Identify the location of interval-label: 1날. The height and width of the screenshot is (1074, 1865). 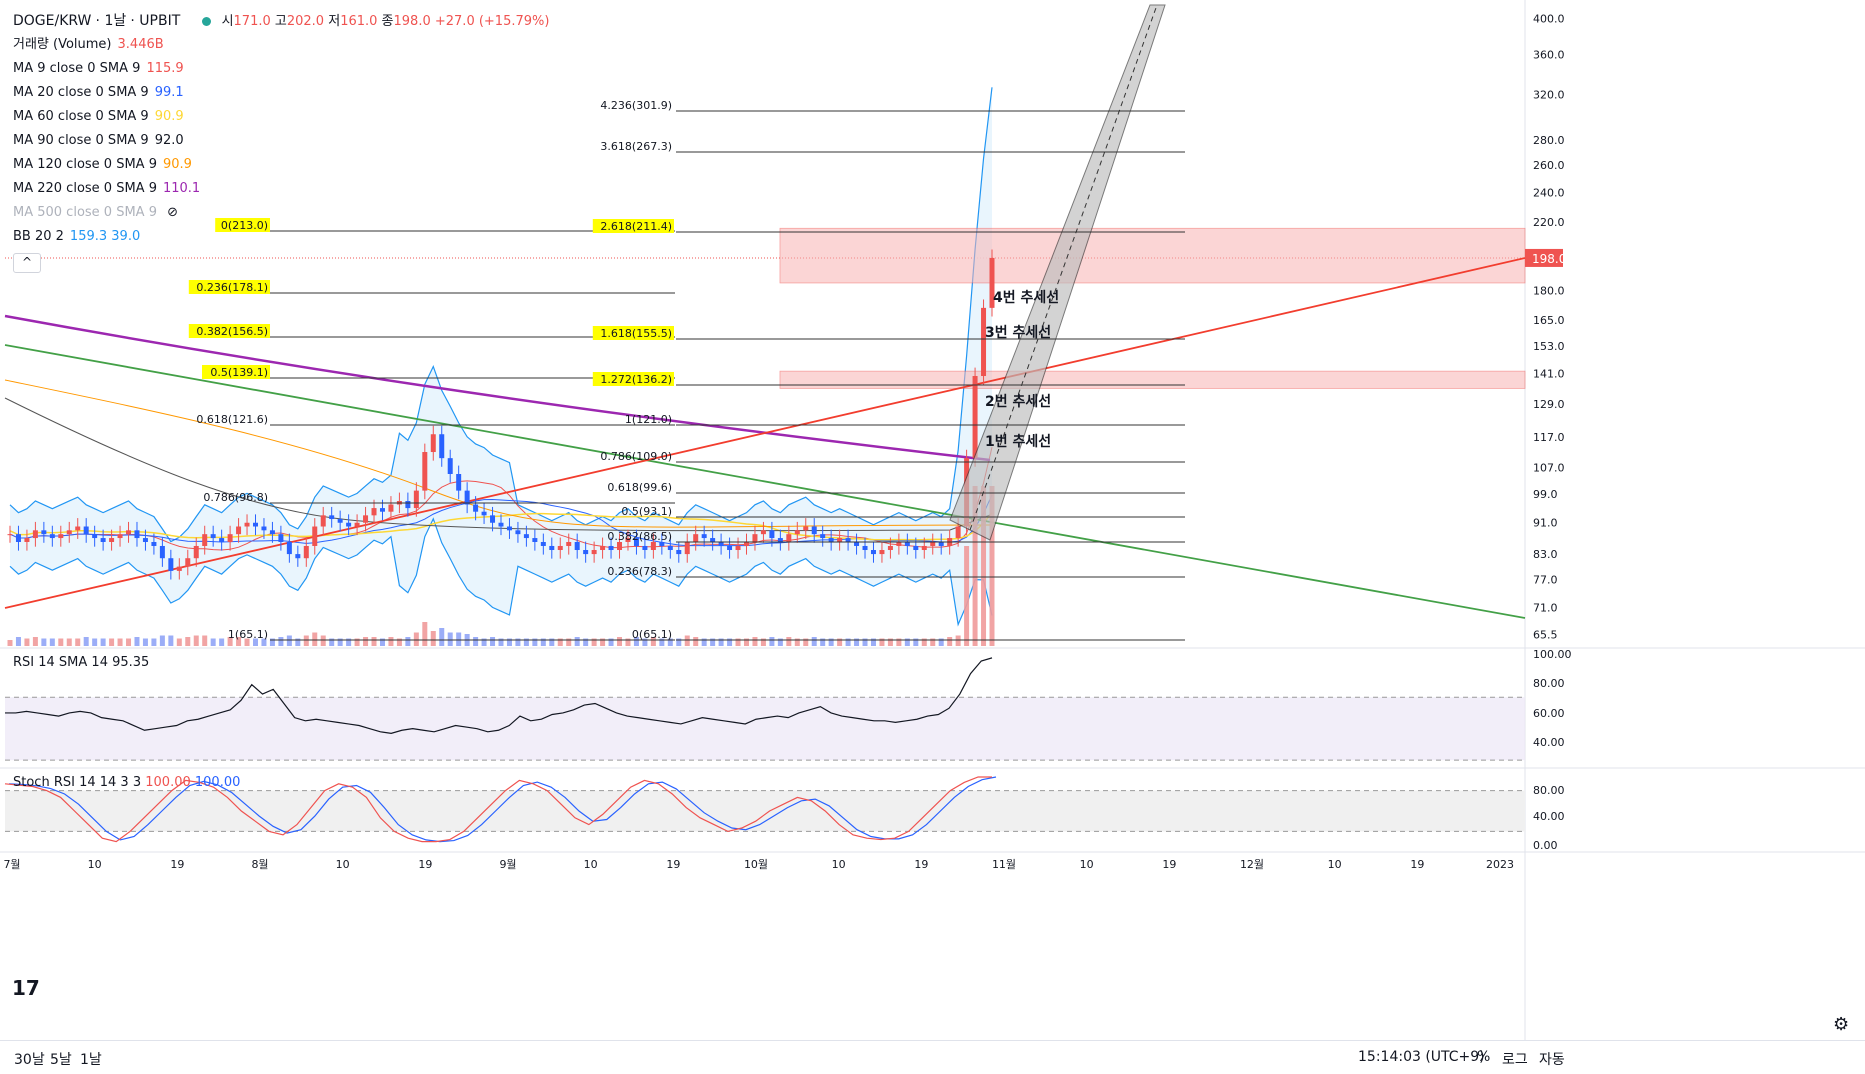
(115, 21).